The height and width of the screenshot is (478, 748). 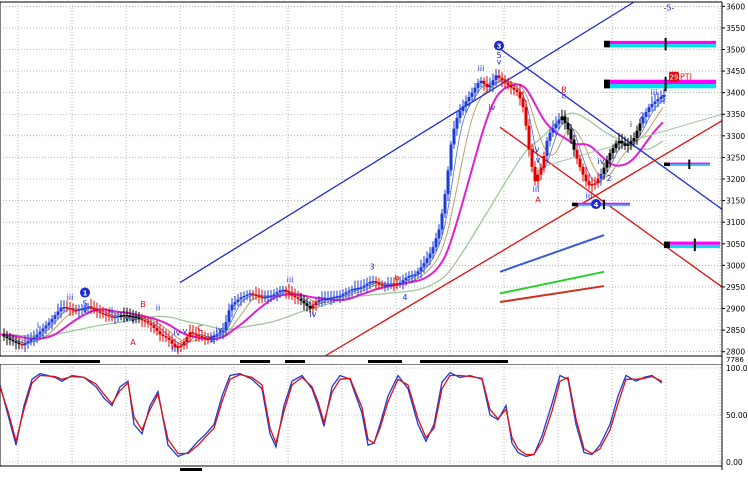 I want to click on wave-label: A, so click(x=133, y=342).